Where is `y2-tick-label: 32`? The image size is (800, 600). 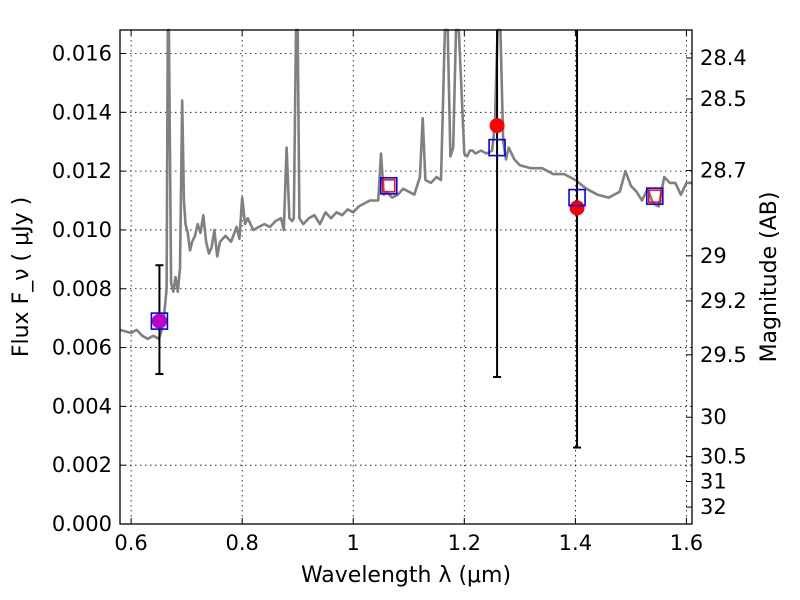 y2-tick-label: 32 is located at coordinates (713, 507).